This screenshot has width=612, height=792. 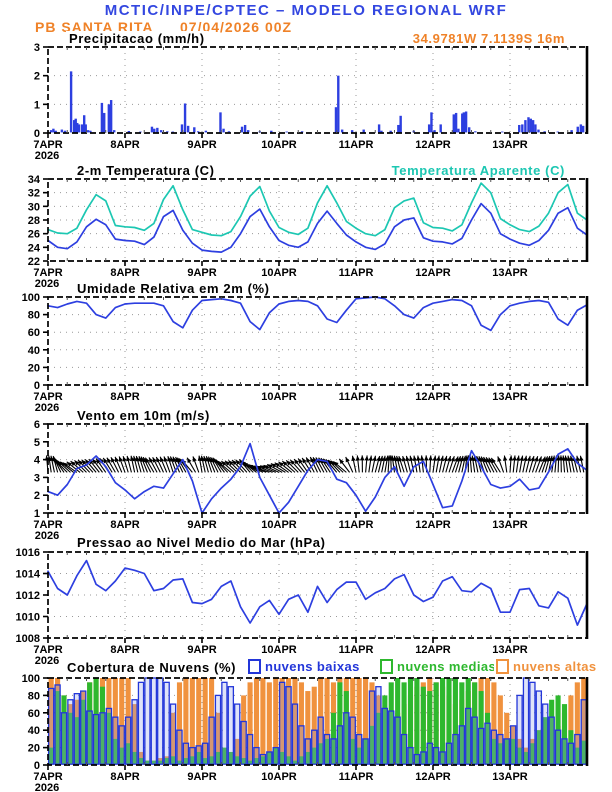 What do you see at coordinates (316, 478) in the screenshot?
I see `wind-series` at bounding box center [316, 478].